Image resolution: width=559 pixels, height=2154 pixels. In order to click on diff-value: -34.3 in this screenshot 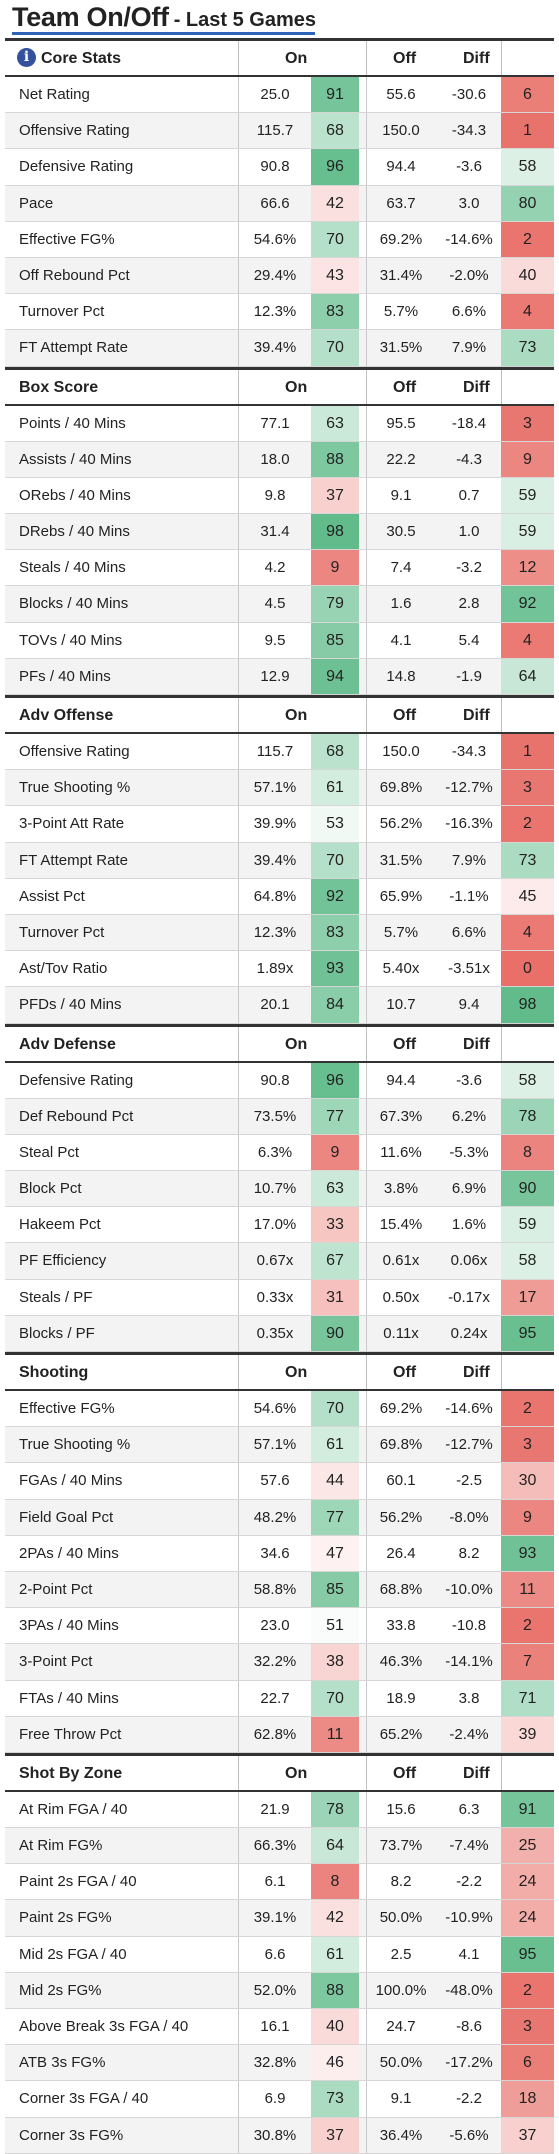, I will do `click(469, 131)`.